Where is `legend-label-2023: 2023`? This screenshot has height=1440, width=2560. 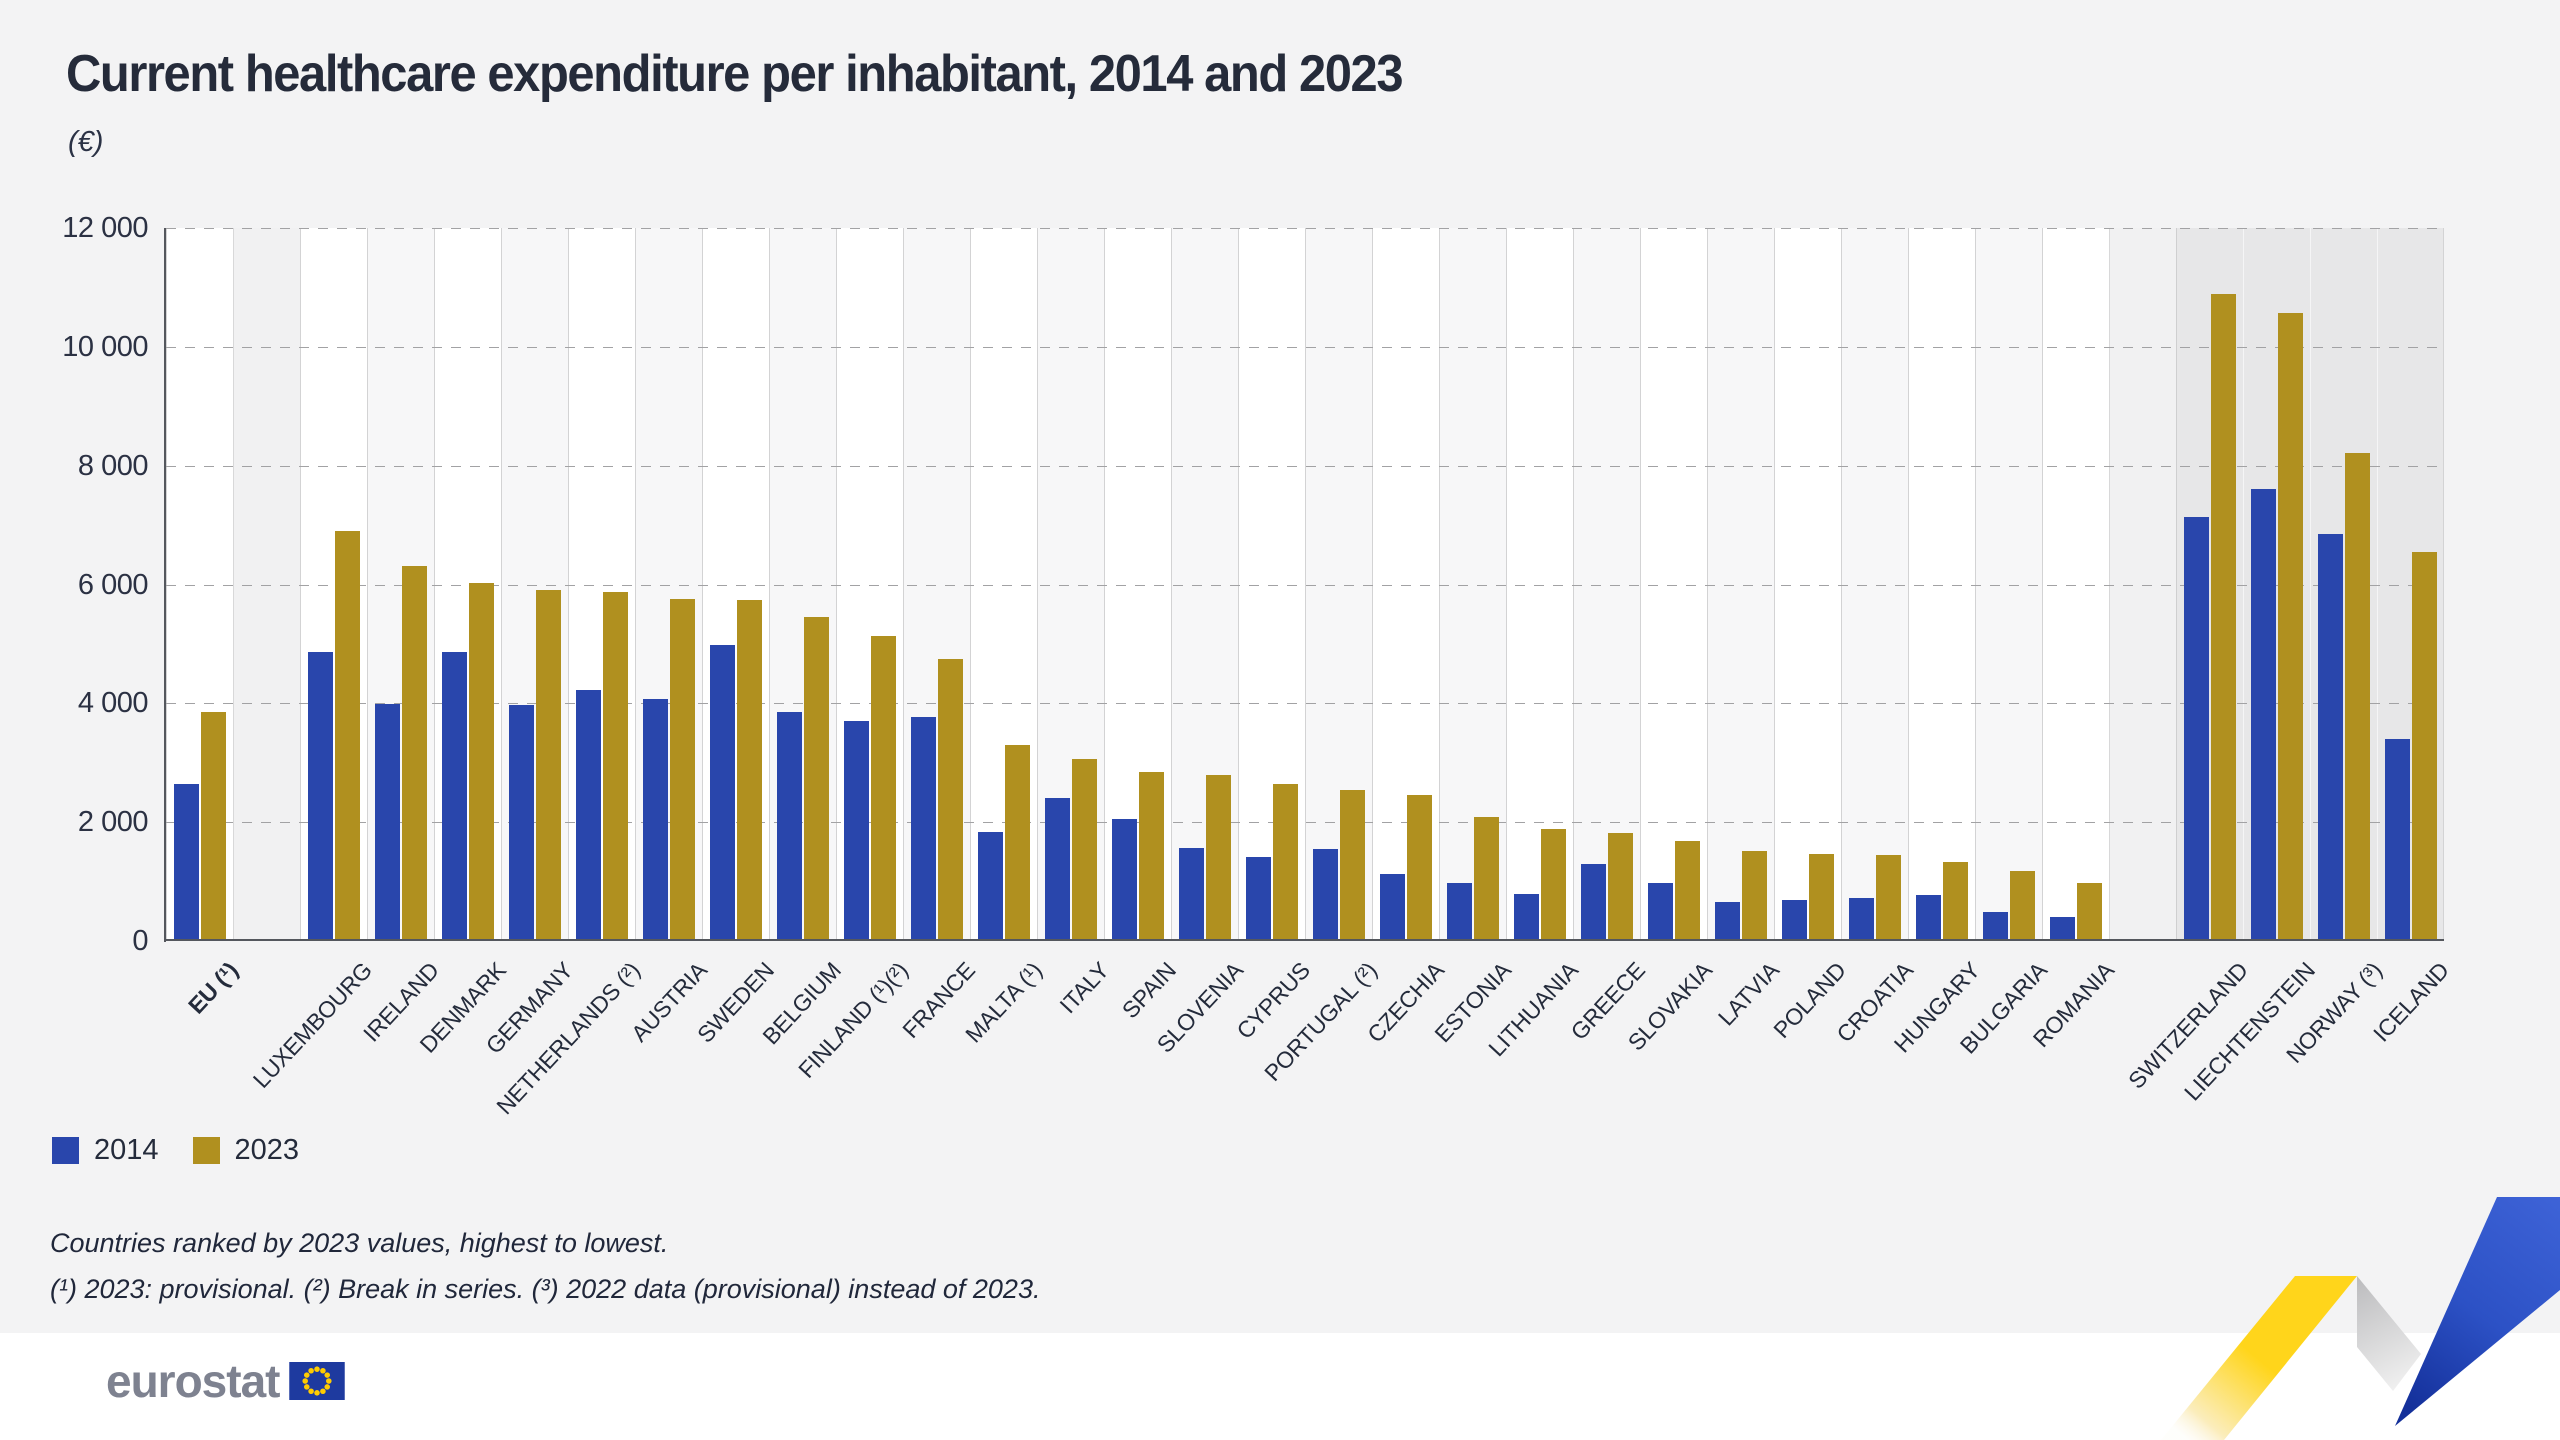
legend-label-2023: 2023 is located at coordinates (267, 1150).